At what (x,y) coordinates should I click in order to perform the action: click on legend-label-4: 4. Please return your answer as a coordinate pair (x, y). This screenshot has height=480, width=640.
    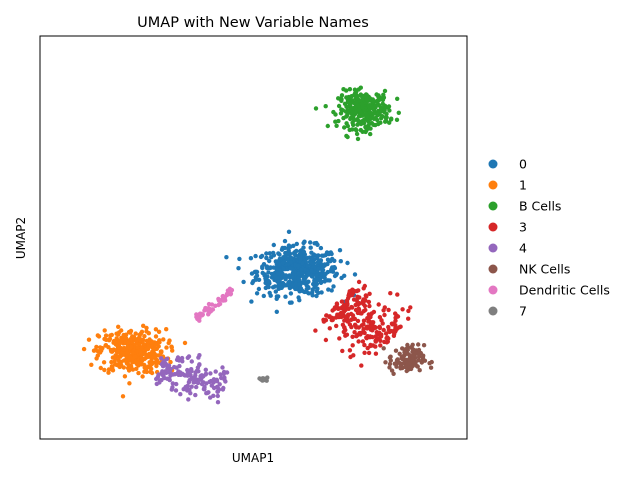
    Looking at the image, I should click on (523, 248).